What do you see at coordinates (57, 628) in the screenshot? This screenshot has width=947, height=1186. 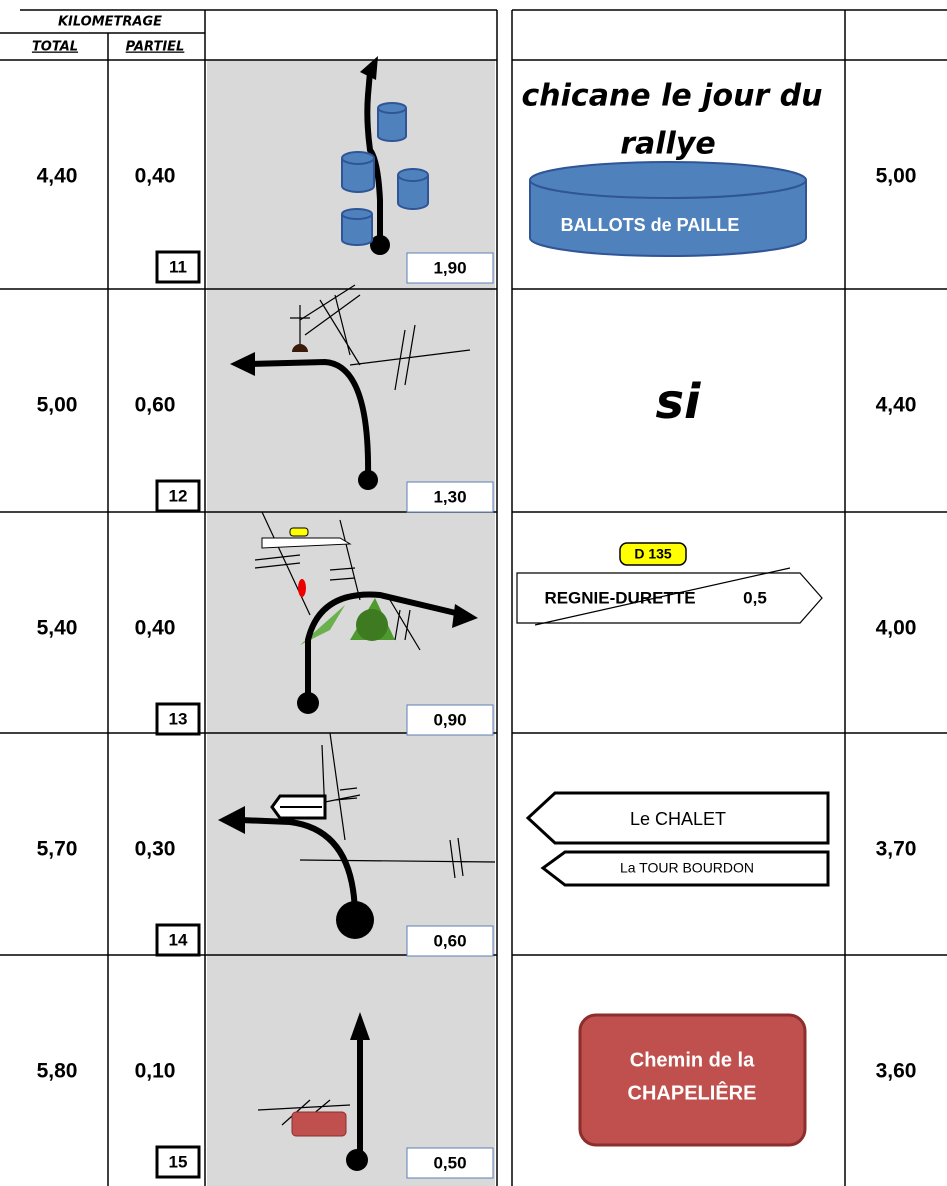 I see `total-km: 5,40` at bounding box center [57, 628].